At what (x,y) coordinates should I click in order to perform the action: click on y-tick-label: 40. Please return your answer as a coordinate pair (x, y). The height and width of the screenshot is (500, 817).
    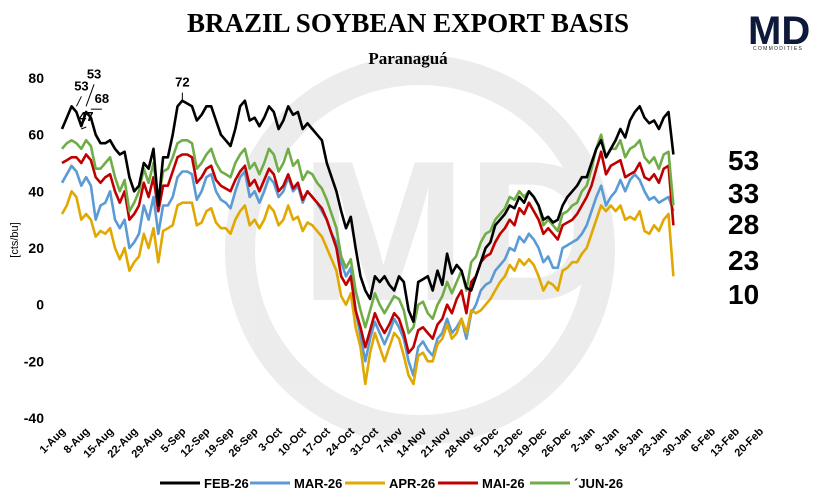
    Looking at the image, I should click on (36, 191).